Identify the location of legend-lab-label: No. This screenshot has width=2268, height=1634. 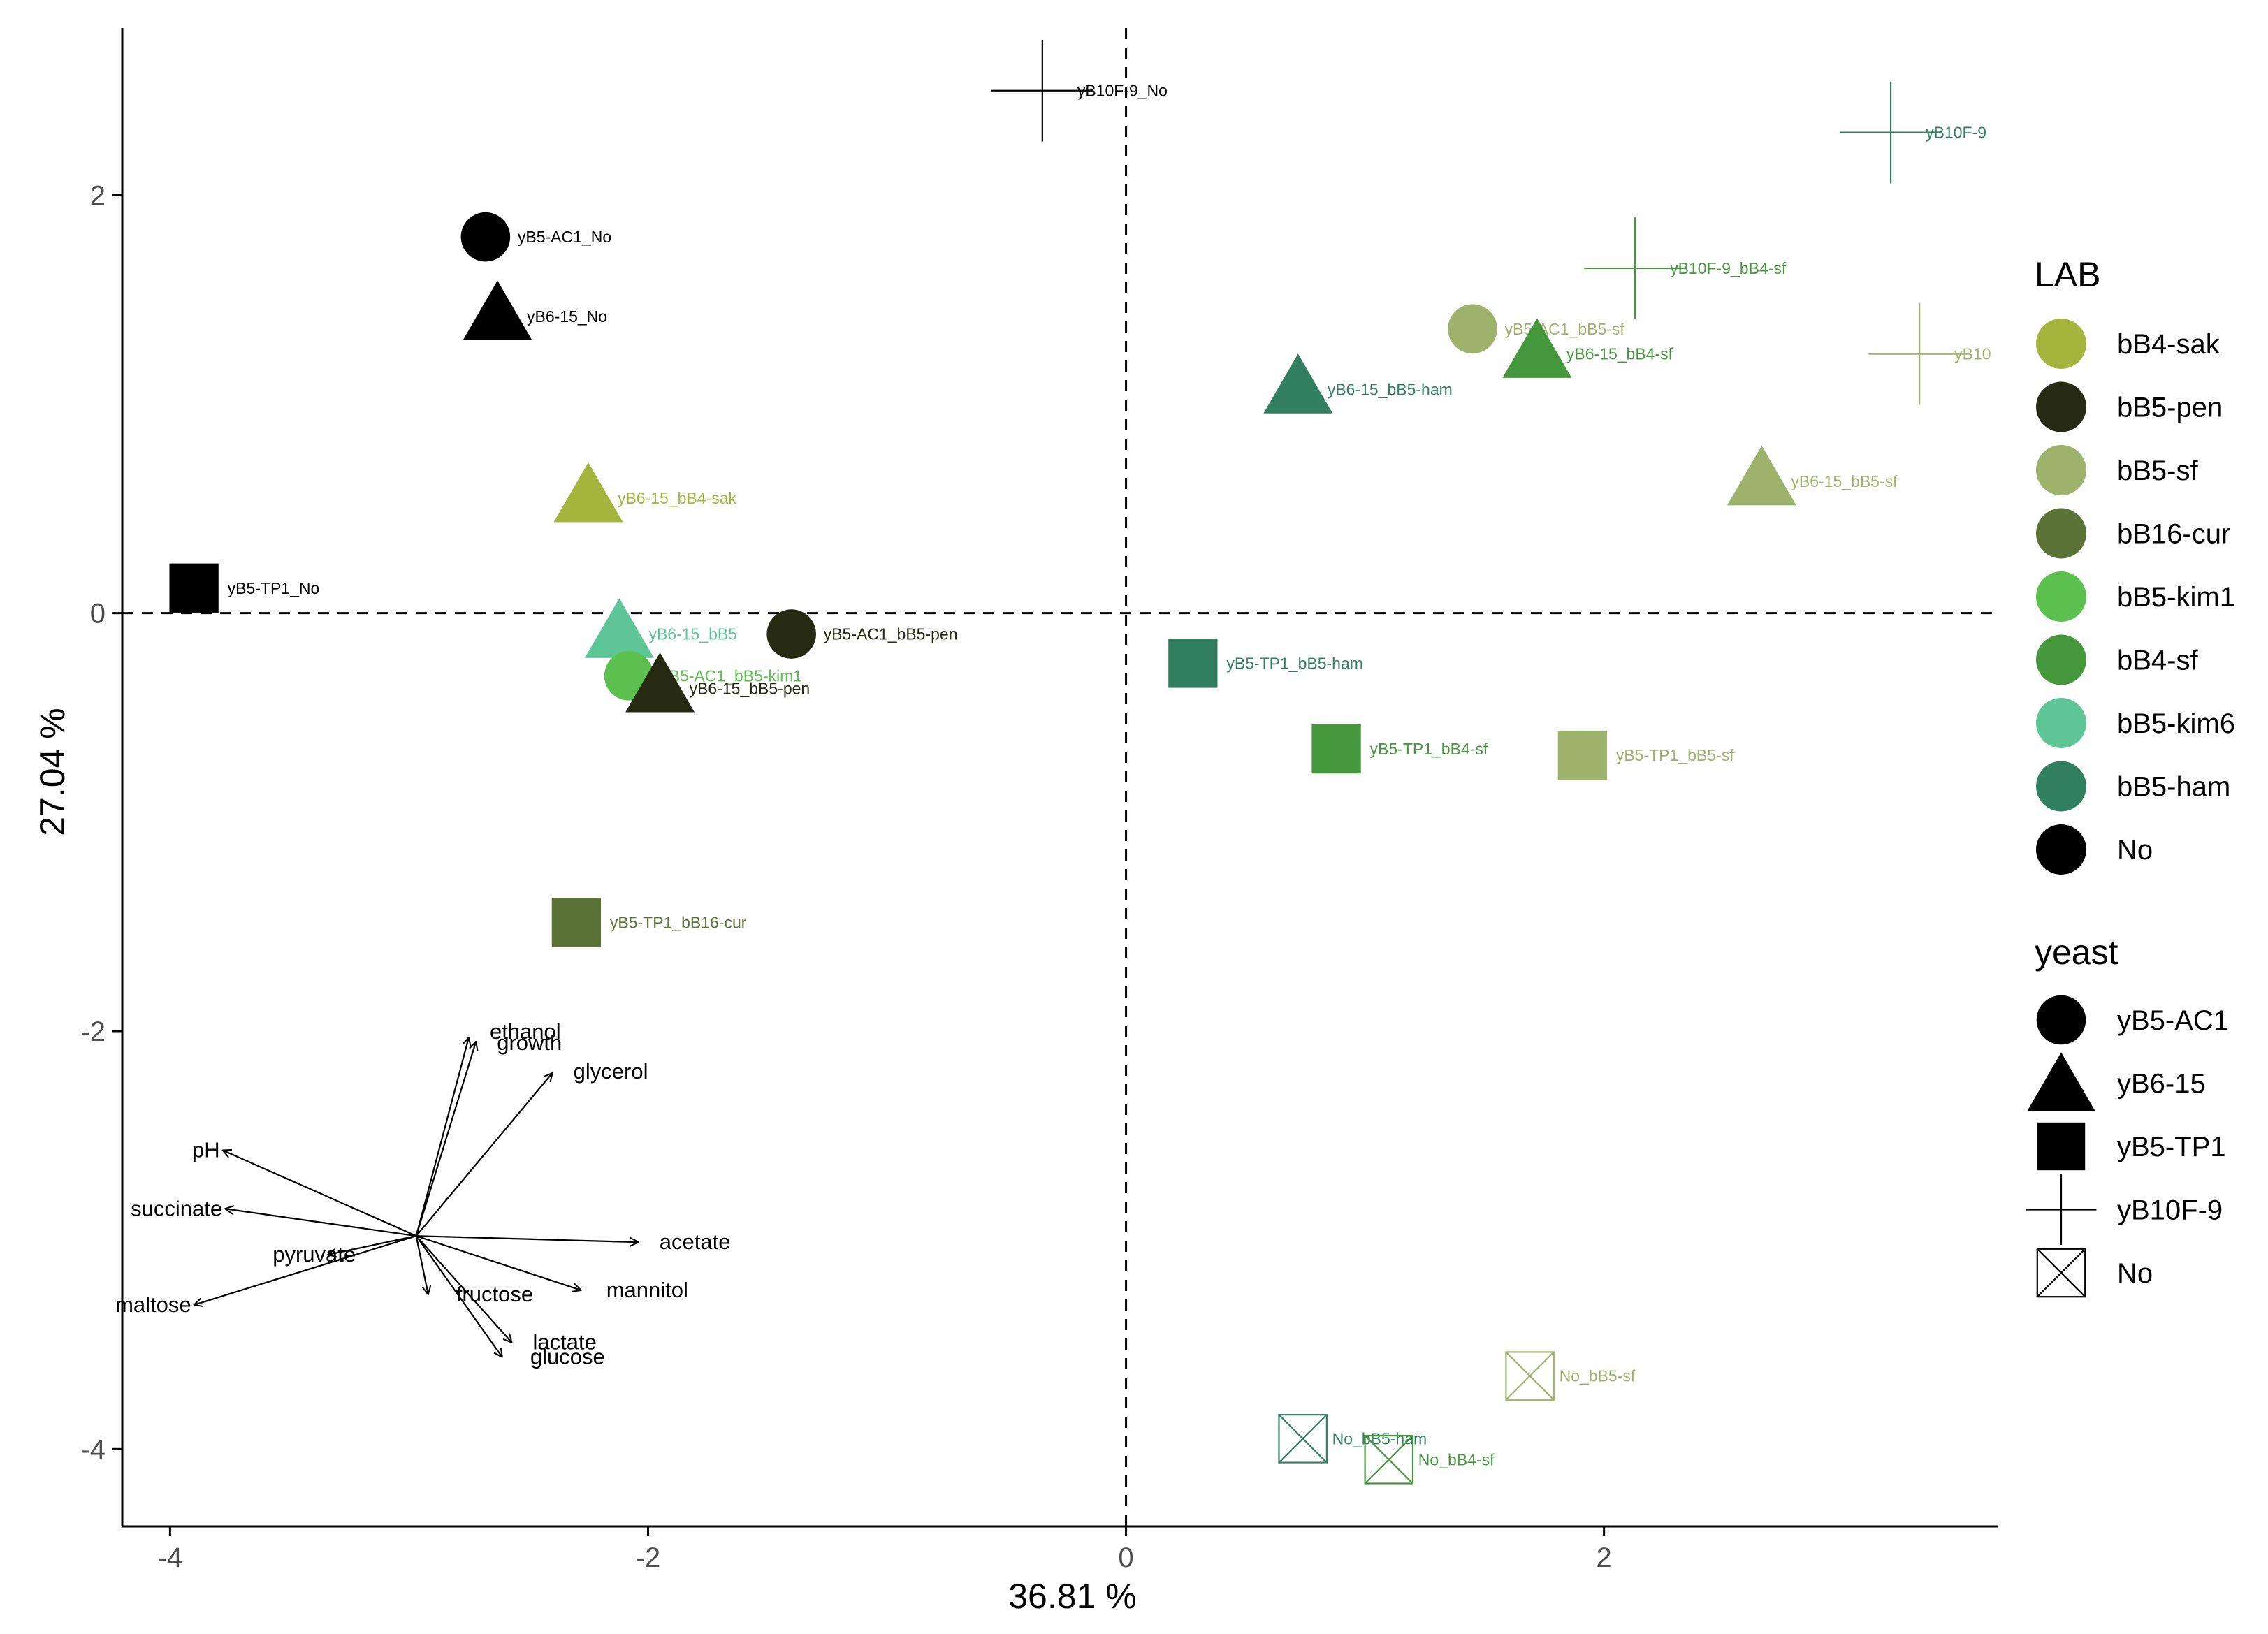
(2135, 850).